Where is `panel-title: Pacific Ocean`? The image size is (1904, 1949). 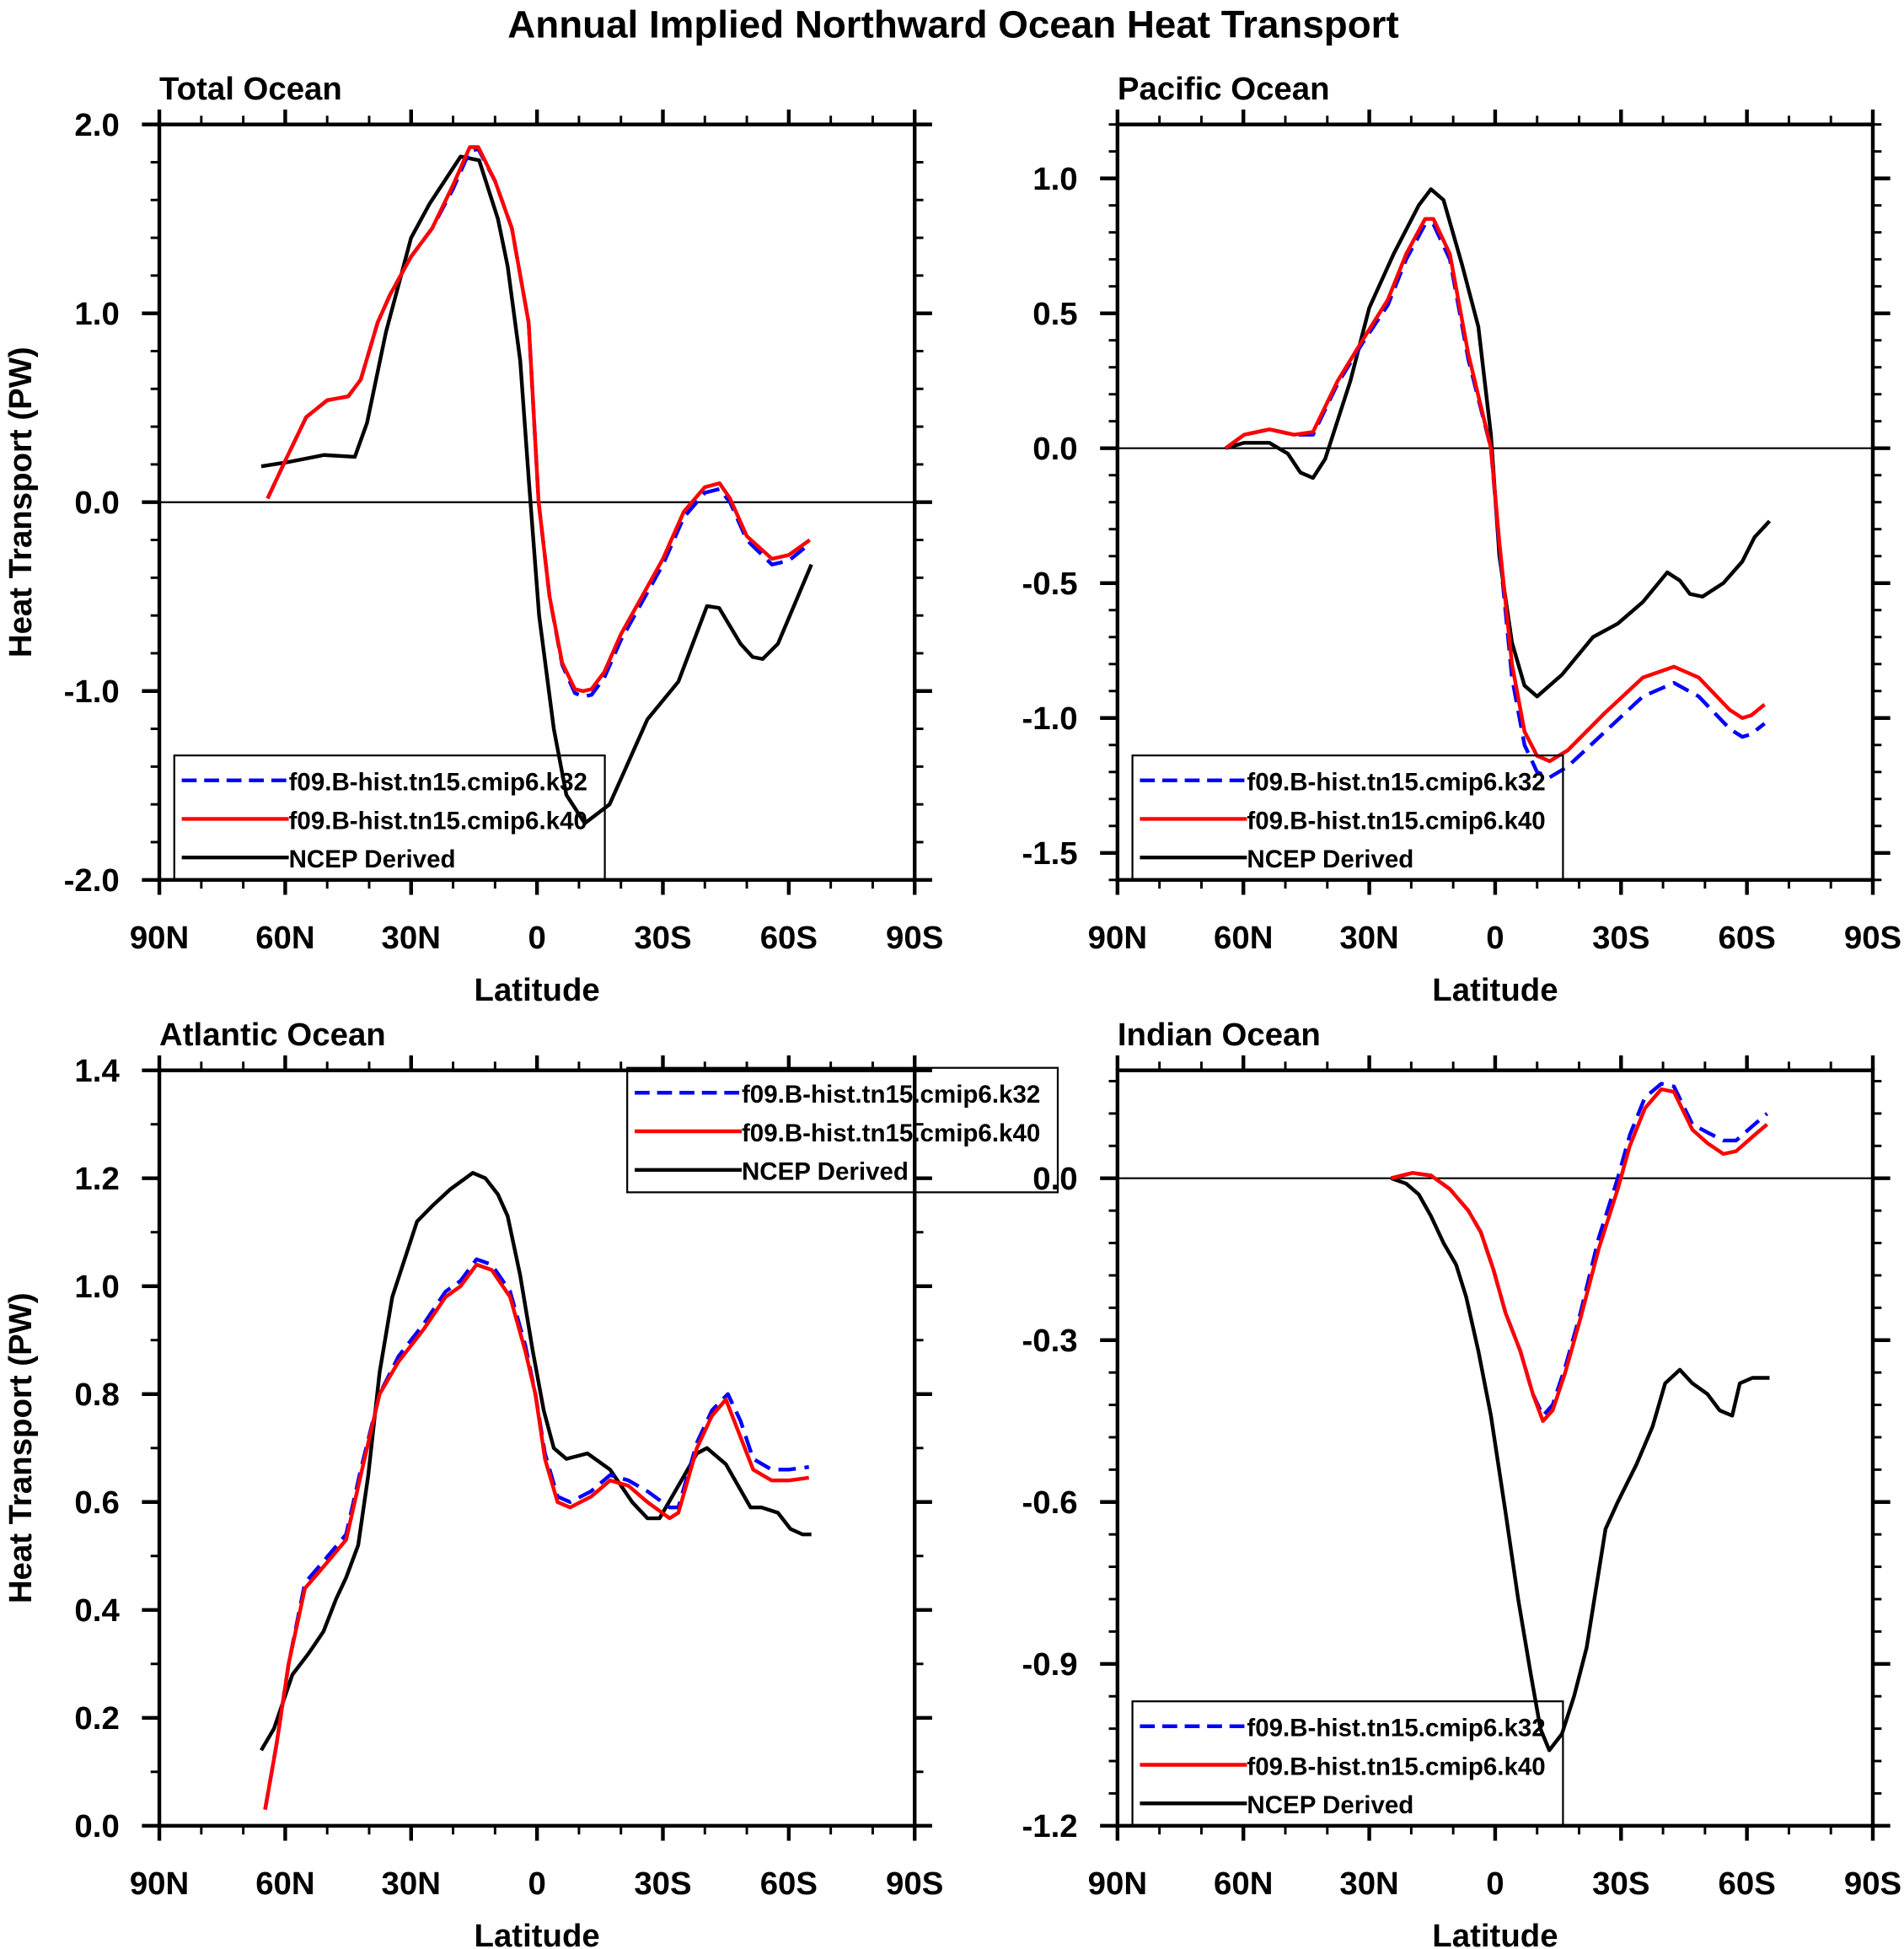
panel-title: Pacific Ocean is located at coordinates (1224, 89).